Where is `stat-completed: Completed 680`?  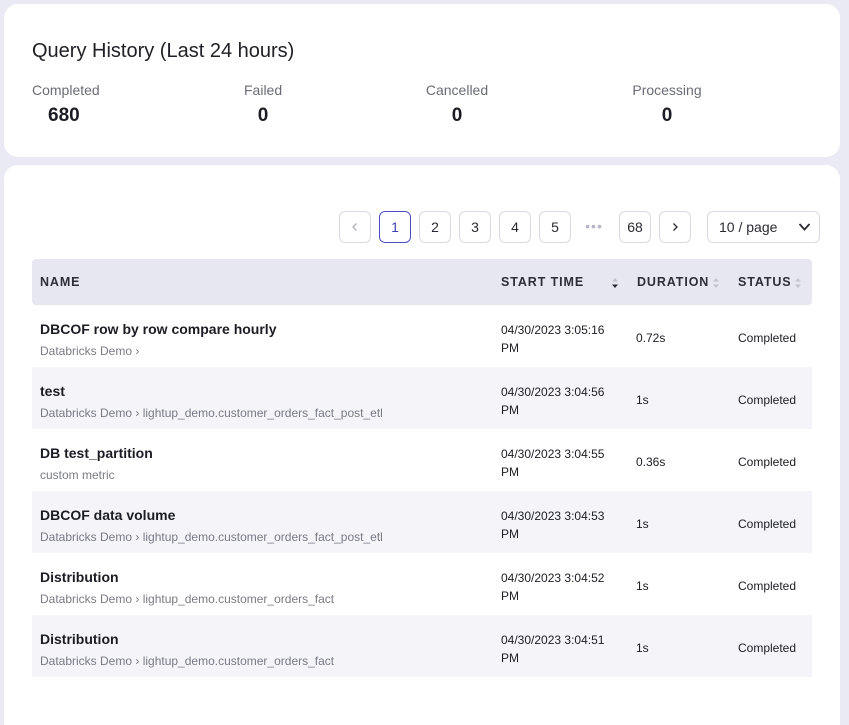 stat-completed: Completed 680 is located at coordinates (66, 104).